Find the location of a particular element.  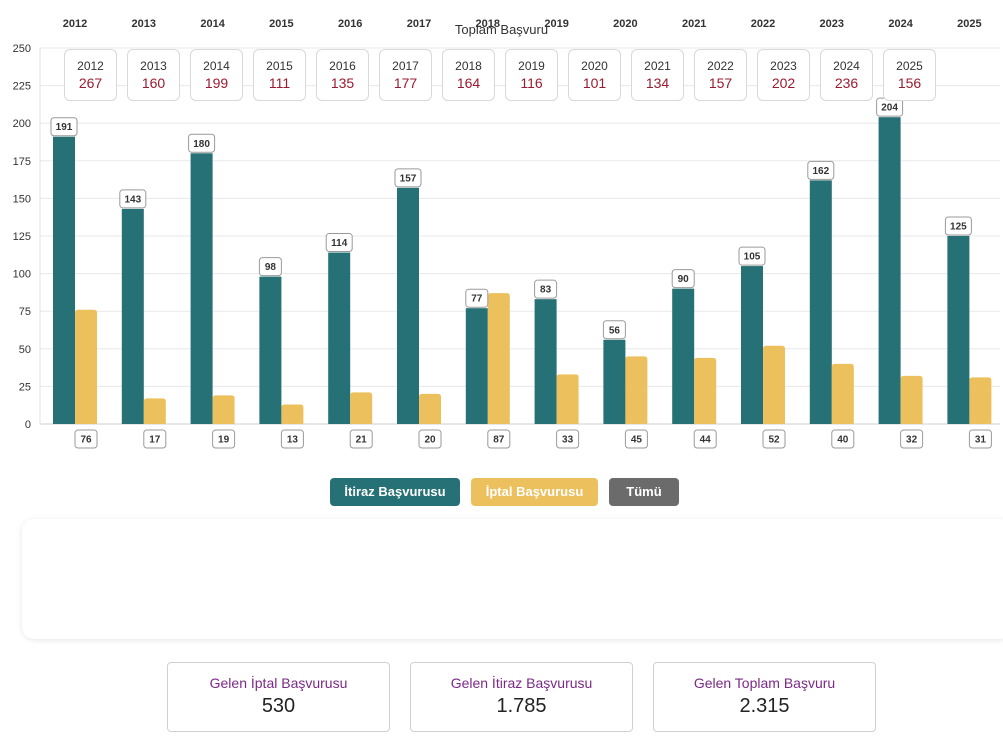

data-label: 87 is located at coordinates (499, 439).